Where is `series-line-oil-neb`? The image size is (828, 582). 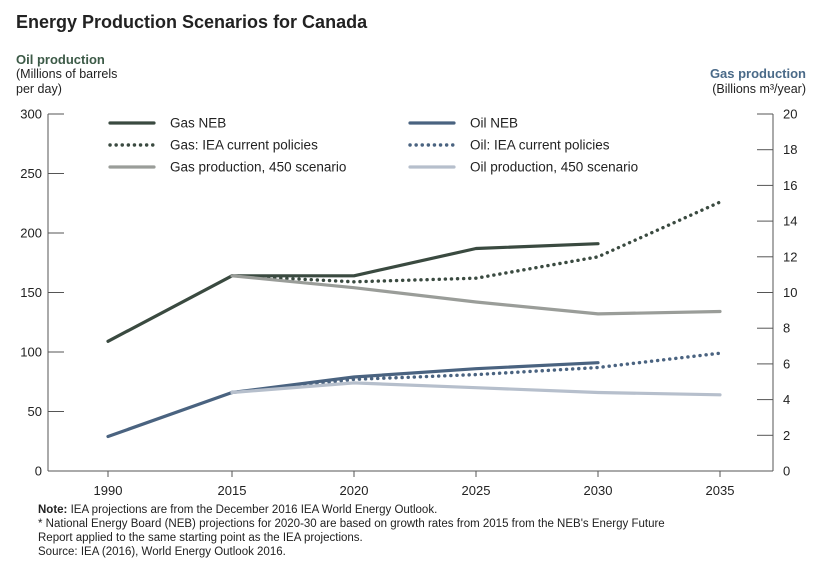
series-line-oil-neb is located at coordinates (353, 400).